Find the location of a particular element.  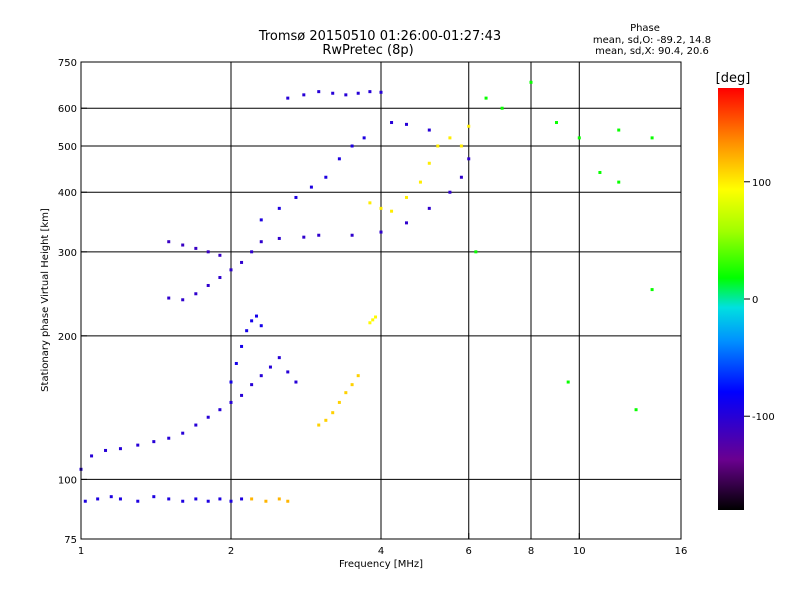

x-tick-label: 1 is located at coordinates (81, 551).